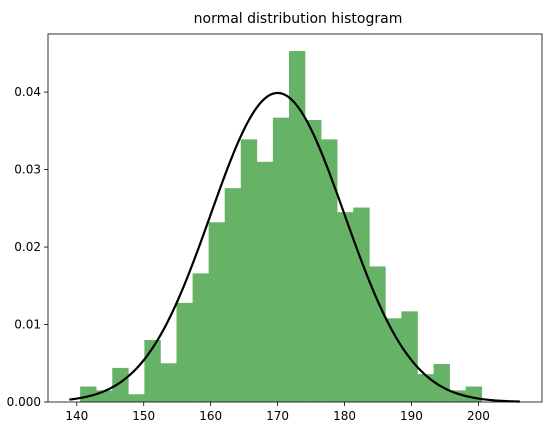  Describe the element at coordinates (298, 19) in the screenshot. I see `chart-title: normal distribution histogram` at that location.